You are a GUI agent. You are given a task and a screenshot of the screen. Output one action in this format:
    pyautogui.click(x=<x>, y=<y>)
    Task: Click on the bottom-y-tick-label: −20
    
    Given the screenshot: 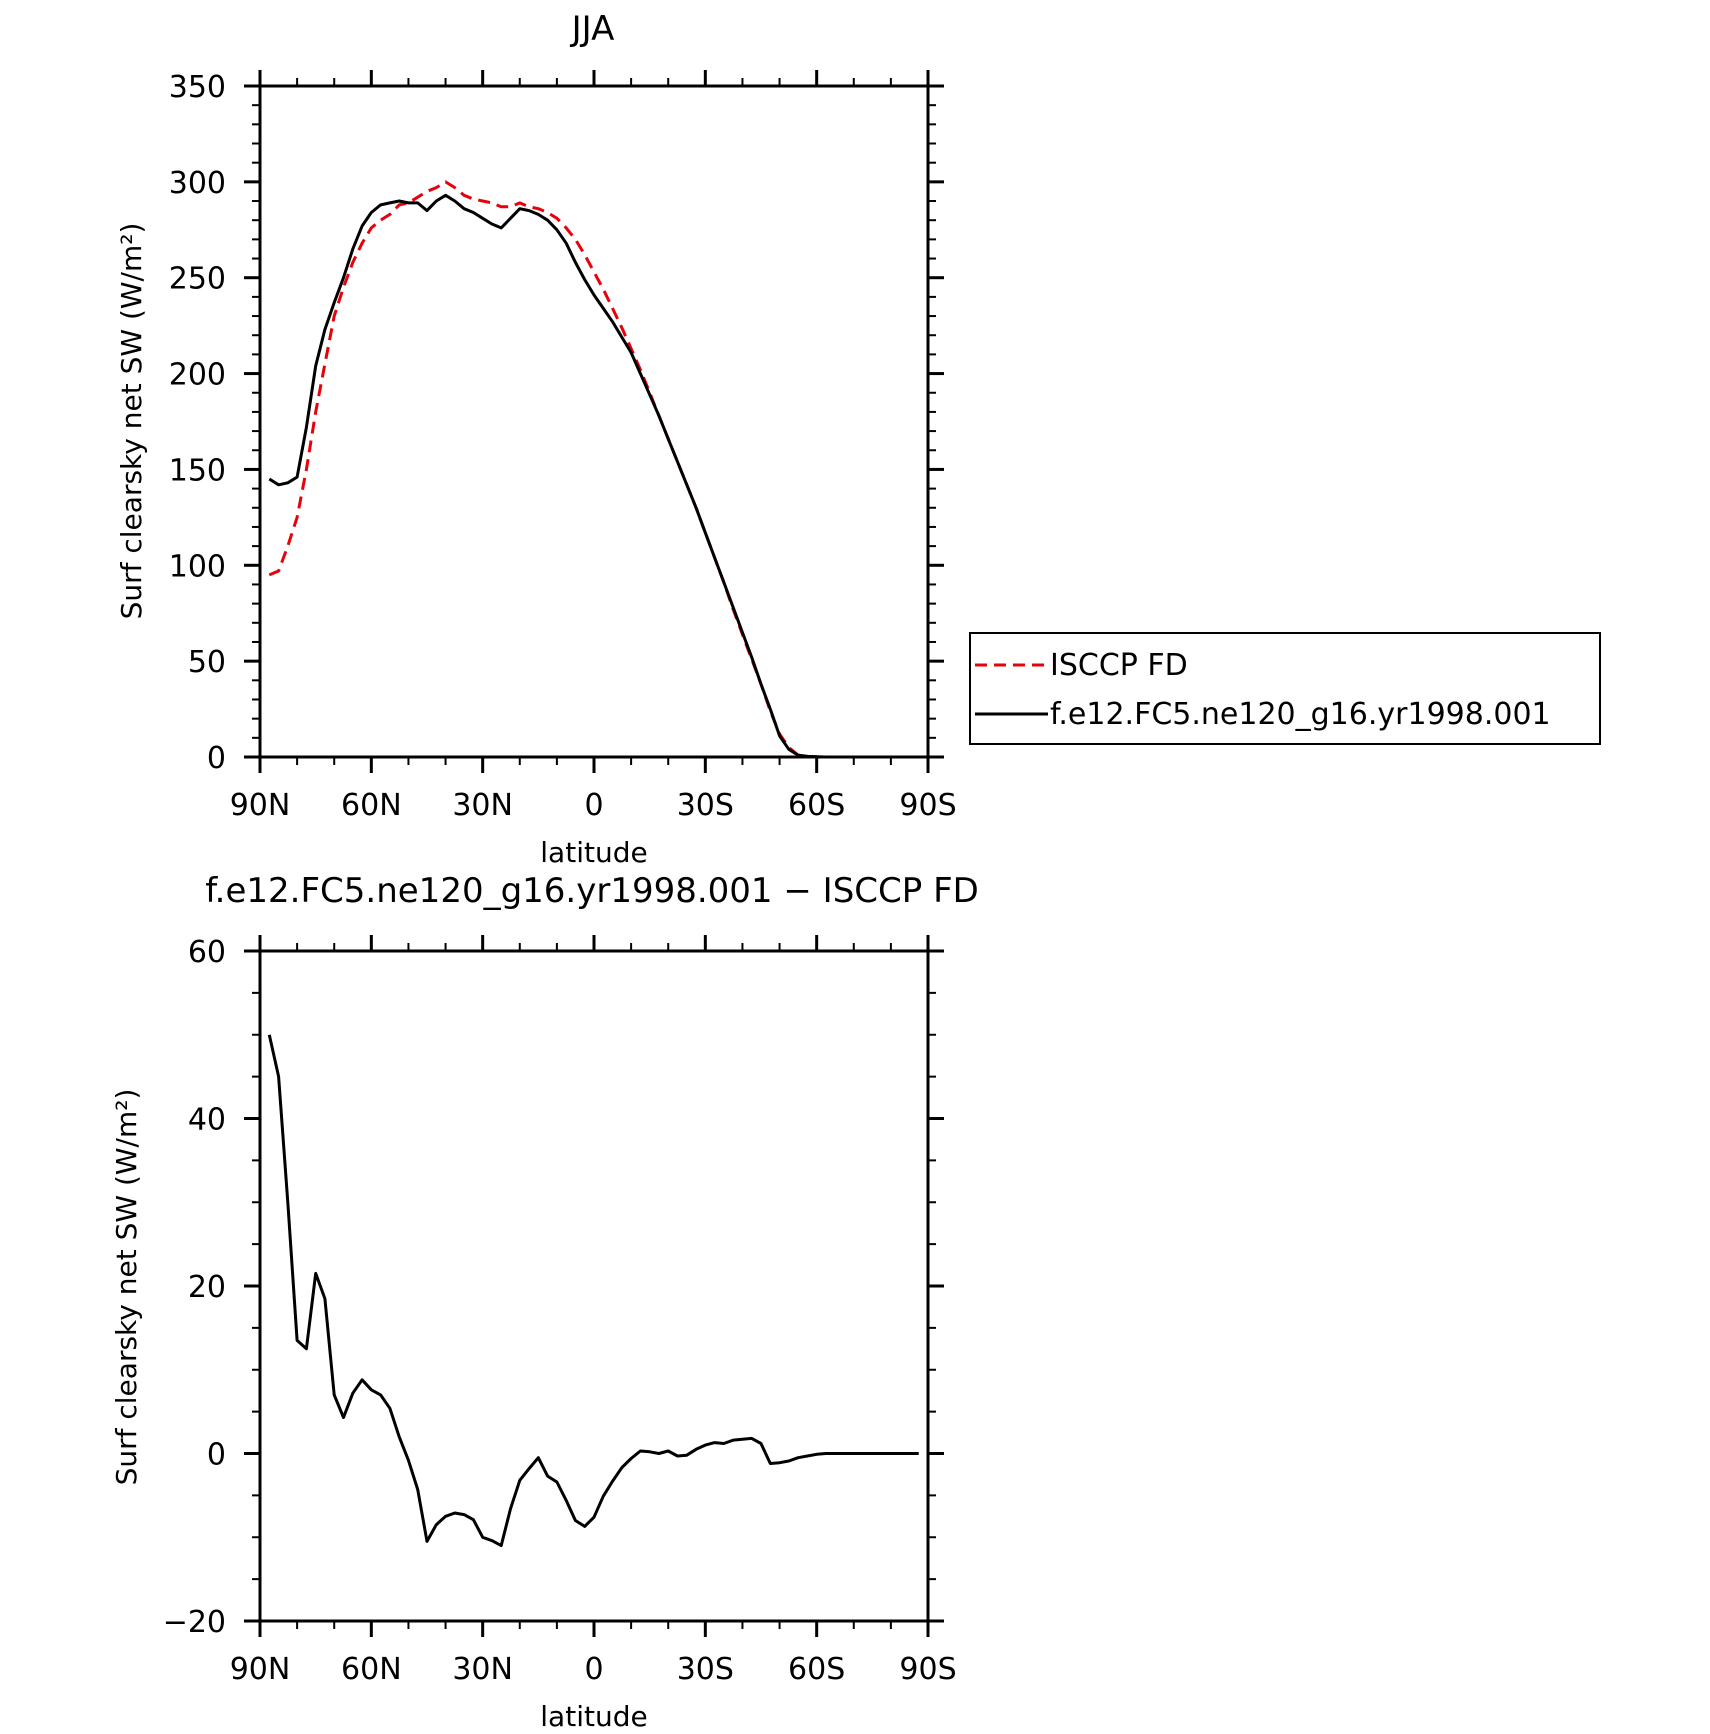 What is the action you would take?
    pyautogui.click(x=194, y=1622)
    